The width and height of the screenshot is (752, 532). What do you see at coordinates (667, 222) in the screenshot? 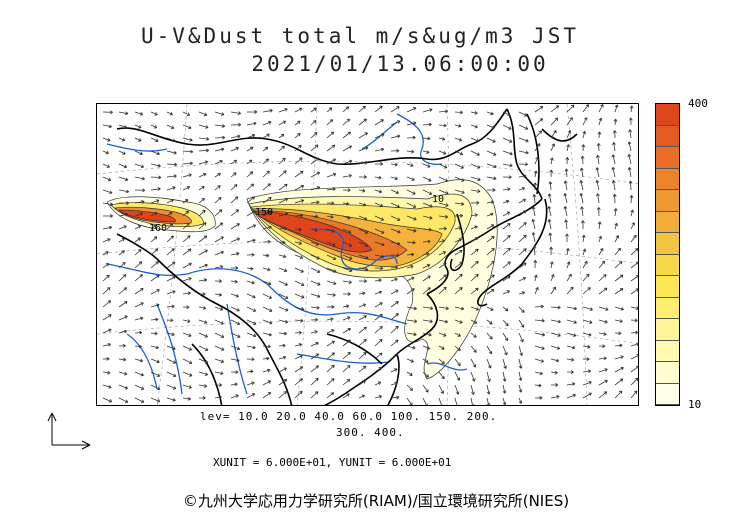
I see `colorbar-band` at bounding box center [667, 222].